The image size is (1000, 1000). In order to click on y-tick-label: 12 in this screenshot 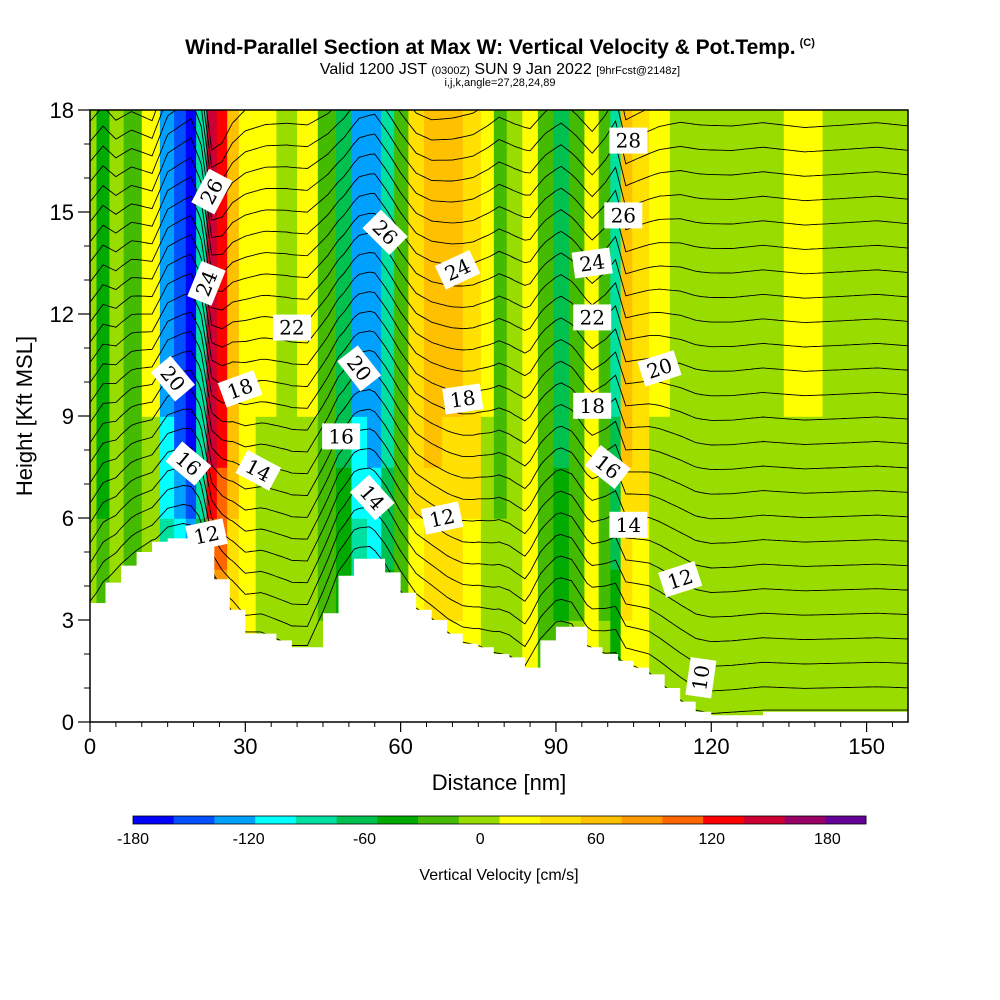, I will do `click(62, 314)`.